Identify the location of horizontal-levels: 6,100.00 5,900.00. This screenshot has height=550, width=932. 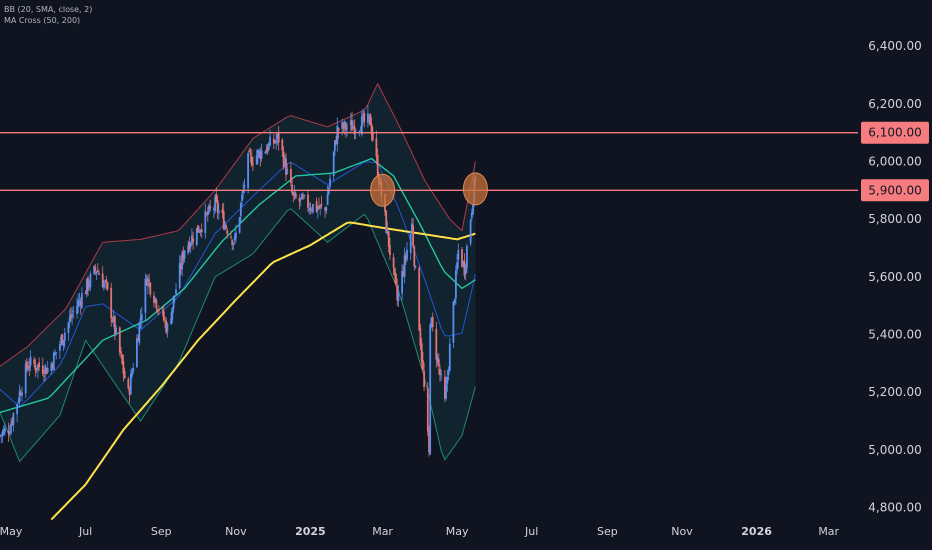
(464, 161).